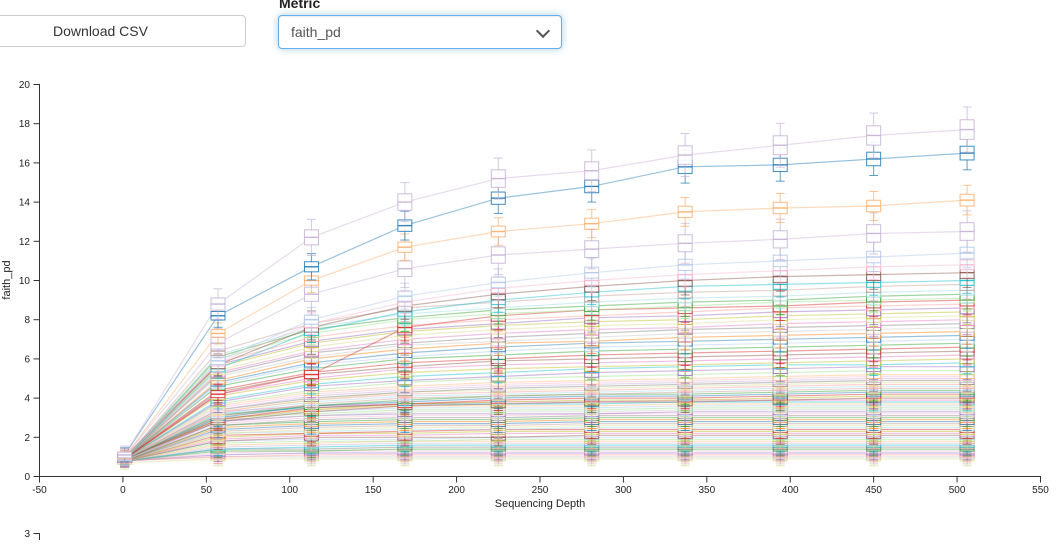 The image size is (1063, 545). I want to click on x-tick-label: 350, so click(706, 490).